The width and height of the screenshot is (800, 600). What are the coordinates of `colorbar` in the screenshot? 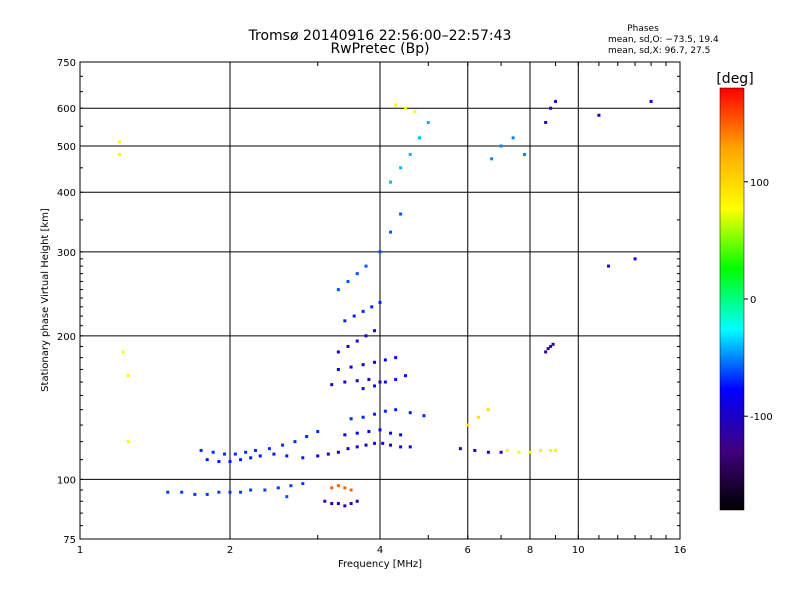 It's located at (732, 299).